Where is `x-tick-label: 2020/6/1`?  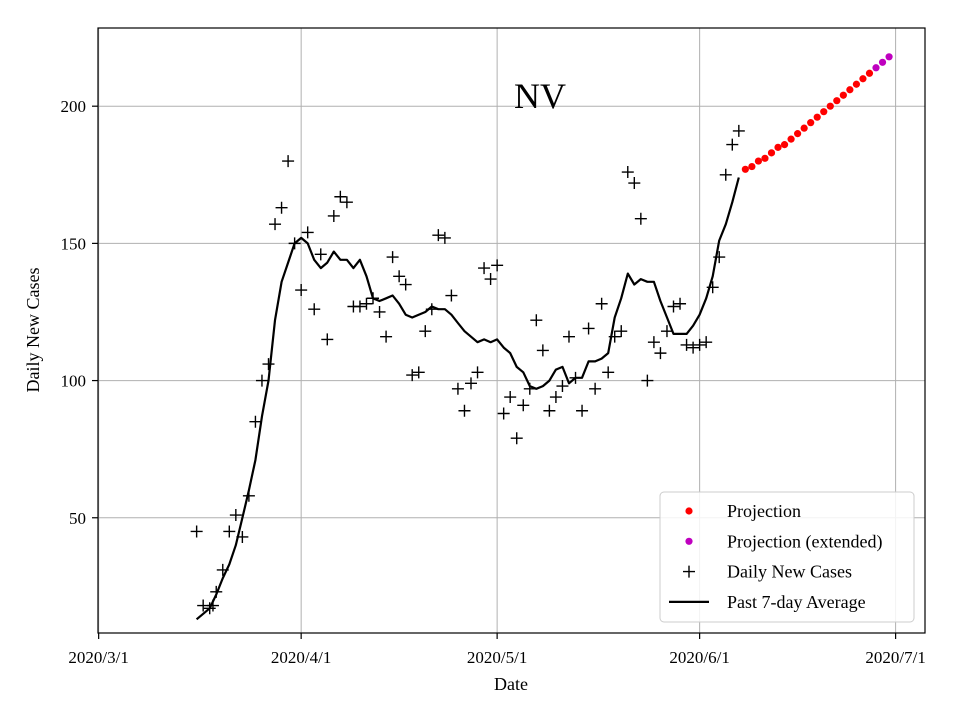
x-tick-label: 2020/6/1 is located at coordinates (699, 657).